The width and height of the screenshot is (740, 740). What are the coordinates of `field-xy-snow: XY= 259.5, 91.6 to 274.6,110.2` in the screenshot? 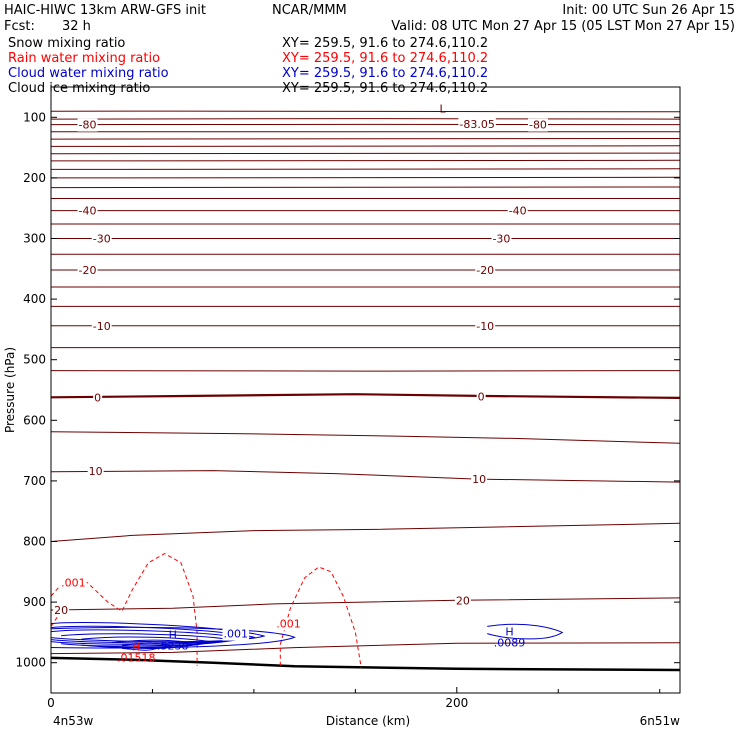 It's located at (385, 43).